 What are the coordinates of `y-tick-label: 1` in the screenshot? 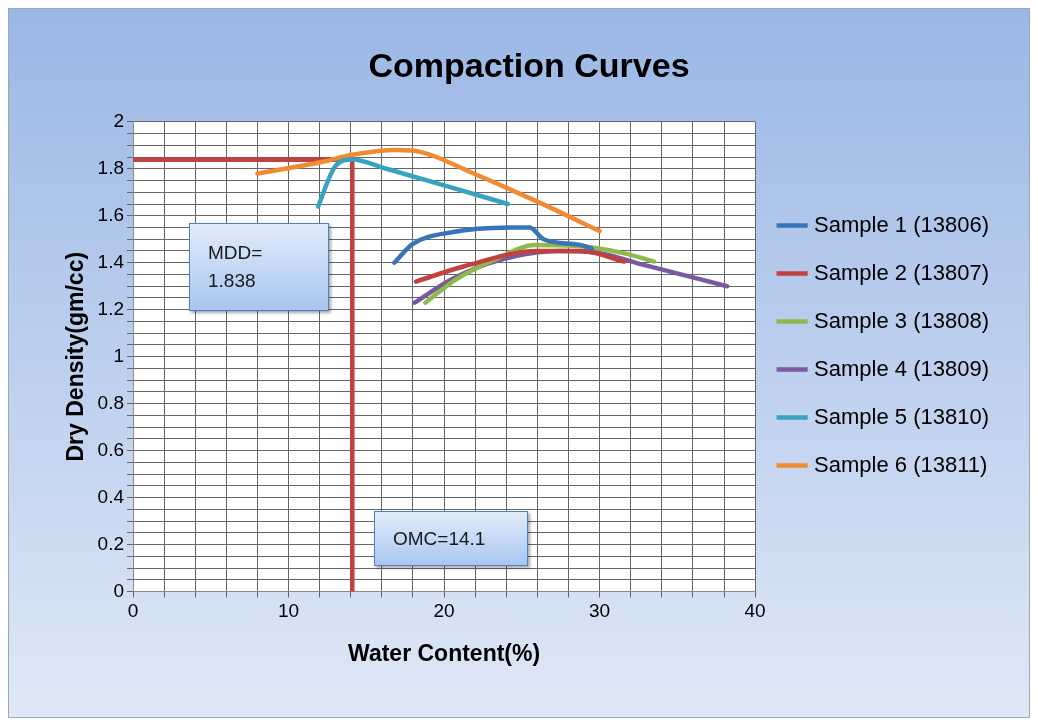 It's located at (119, 355).